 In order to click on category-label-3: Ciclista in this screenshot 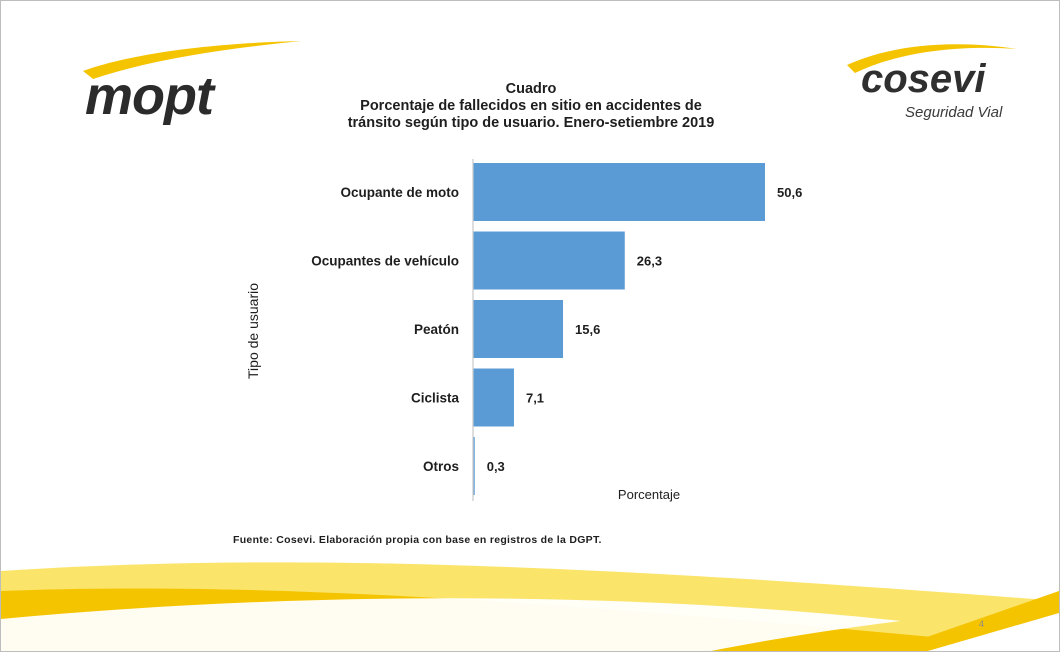, I will do `click(435, 398)`.